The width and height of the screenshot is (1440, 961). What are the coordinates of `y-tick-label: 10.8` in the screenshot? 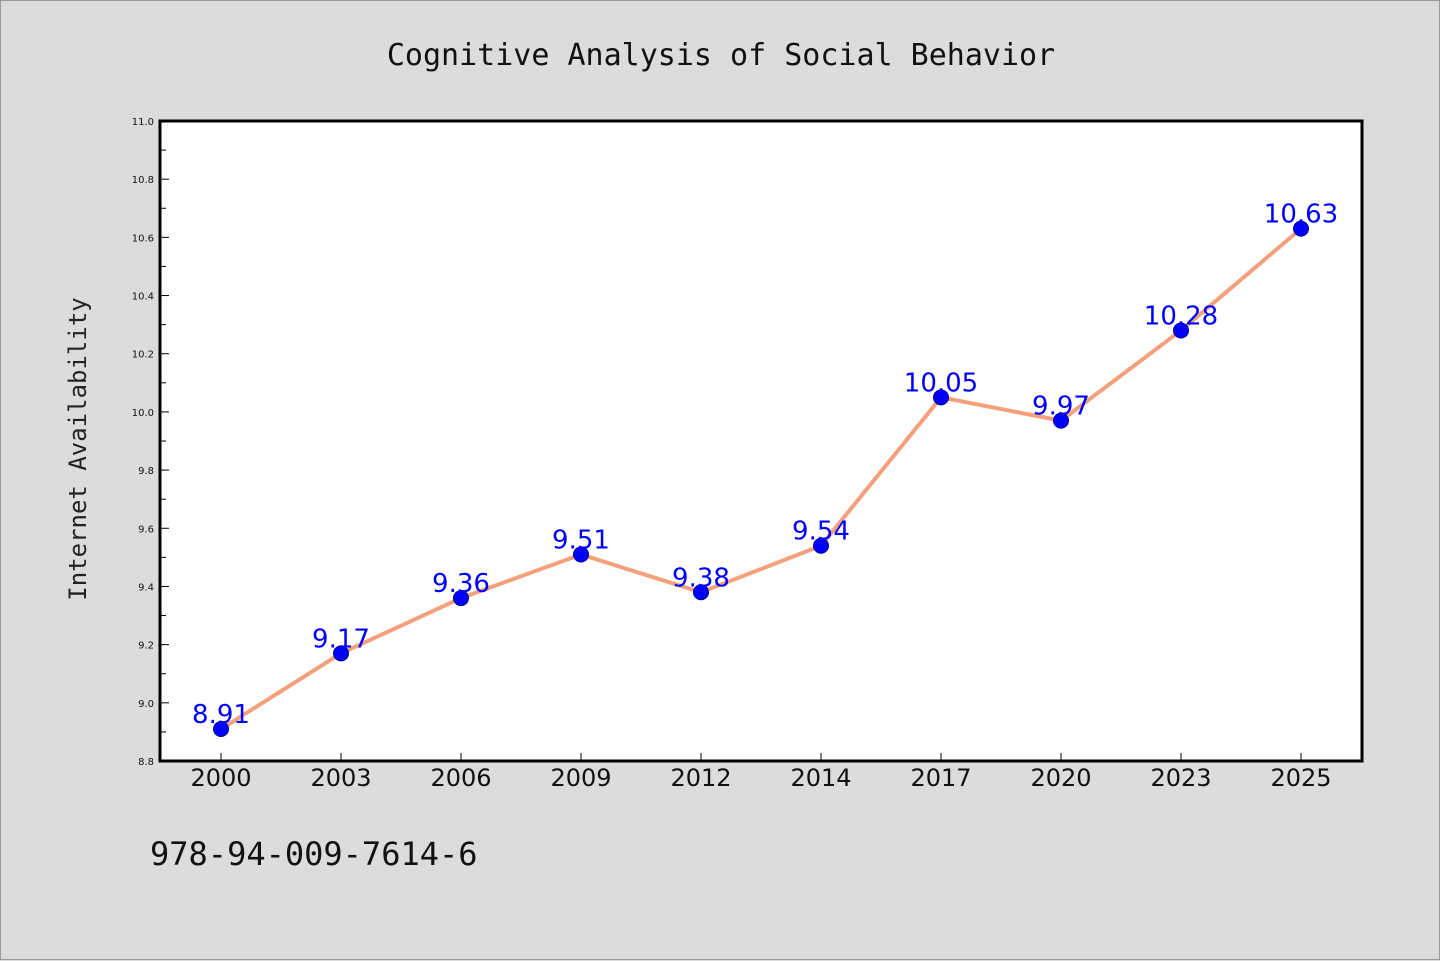 It's located at (143, 180).